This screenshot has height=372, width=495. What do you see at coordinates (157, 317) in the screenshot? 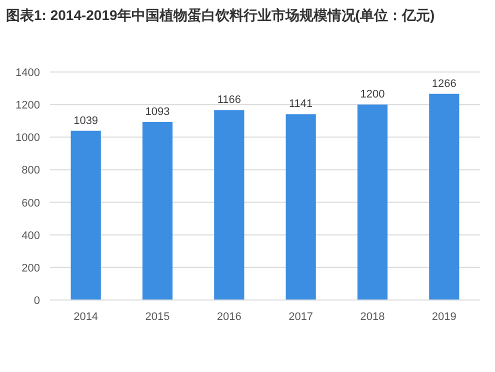
I see `x-tick-label: 2015` at bounding box center [157, 317].